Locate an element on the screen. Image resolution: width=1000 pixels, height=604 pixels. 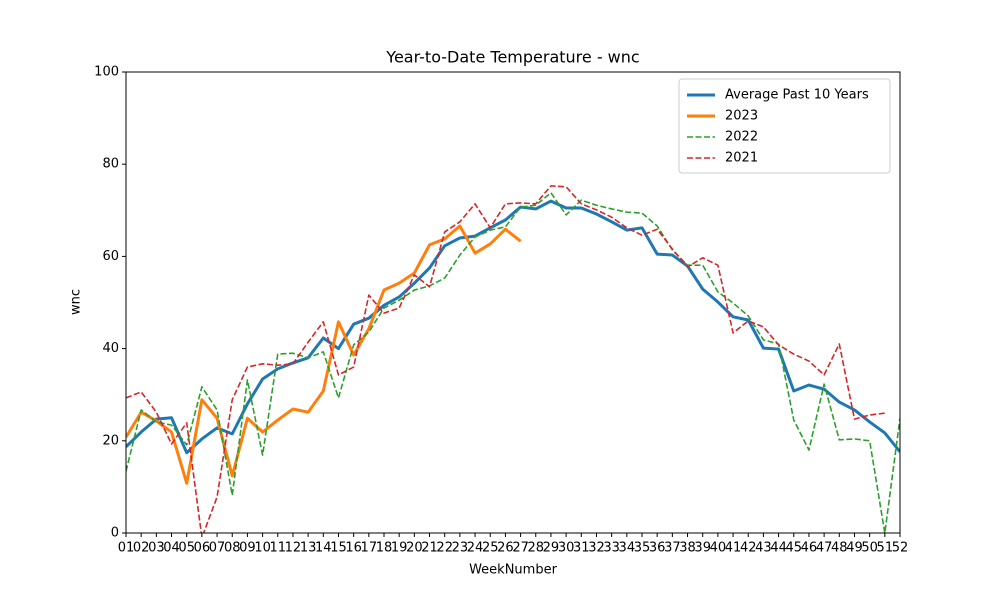
x-tick-label: 24 is located at coordinates (475, 548).